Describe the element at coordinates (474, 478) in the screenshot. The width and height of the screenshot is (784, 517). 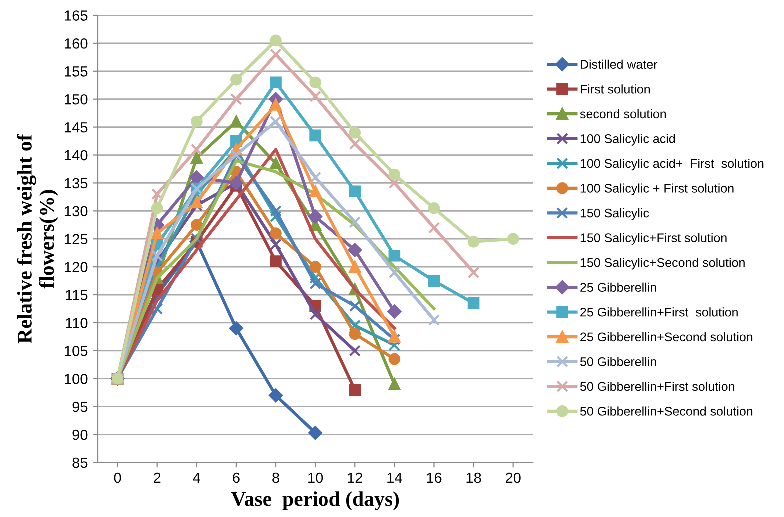
I see `x-tick-label: 18` at that location.